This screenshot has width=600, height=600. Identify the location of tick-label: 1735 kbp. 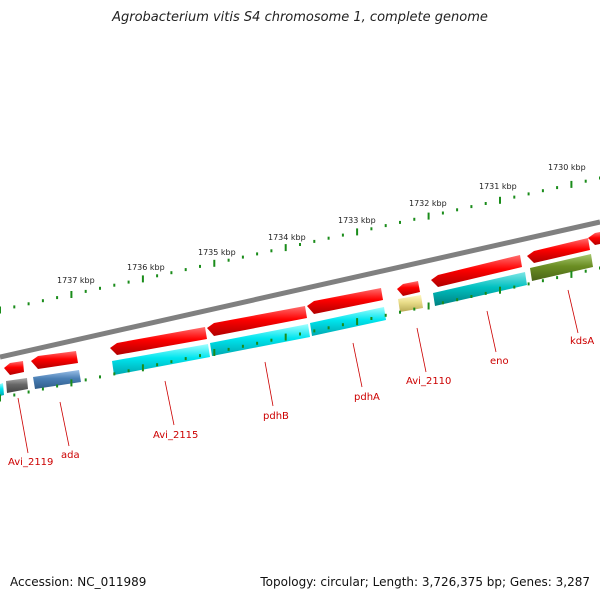
(217, 252).